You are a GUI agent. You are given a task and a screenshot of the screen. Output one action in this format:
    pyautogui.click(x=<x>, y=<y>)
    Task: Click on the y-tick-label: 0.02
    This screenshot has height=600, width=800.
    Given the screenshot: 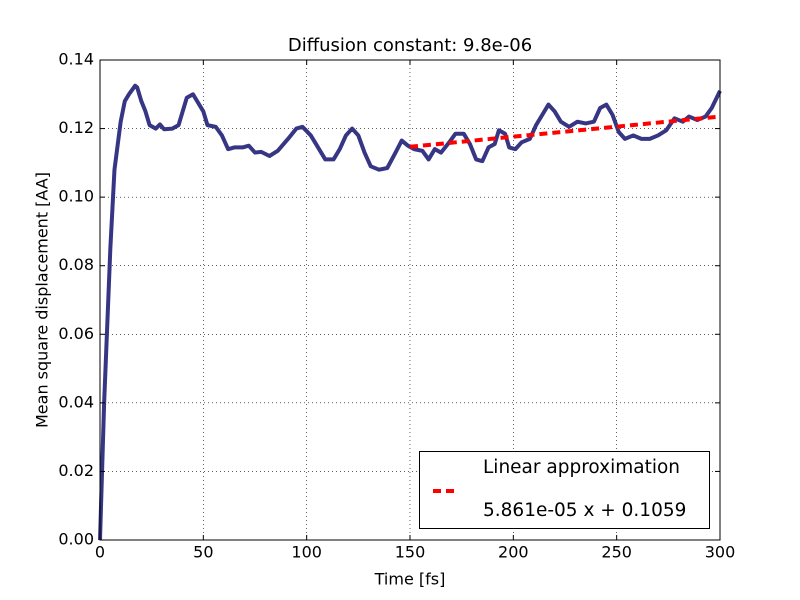 What is the action you would take?
    pyautogui.click(x=76, y=470)
    